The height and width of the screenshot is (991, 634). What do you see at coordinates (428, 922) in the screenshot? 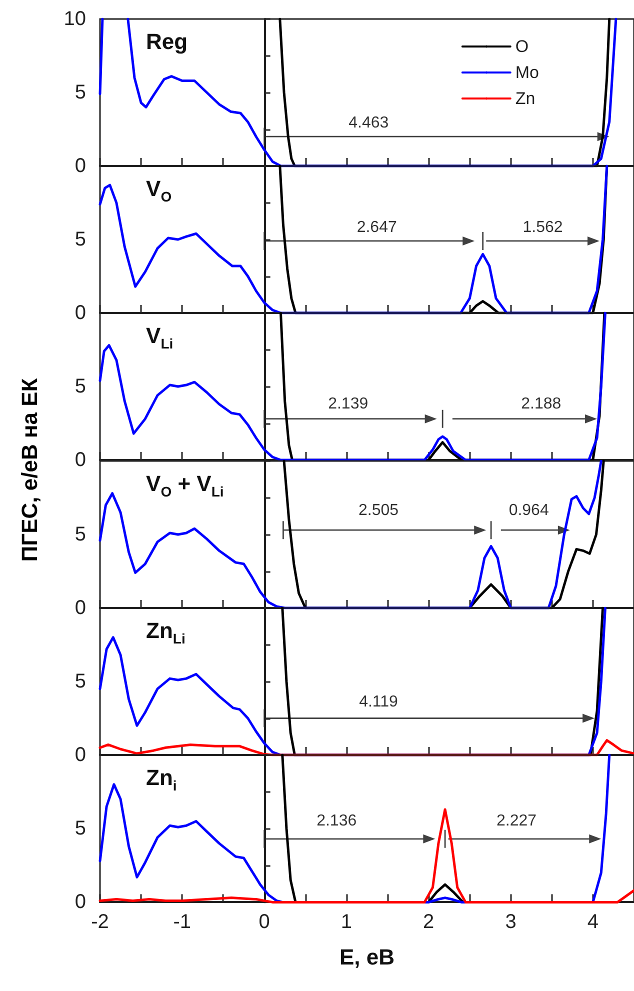
I see `x-tick-label: 2` at bounding box center [428, 922].